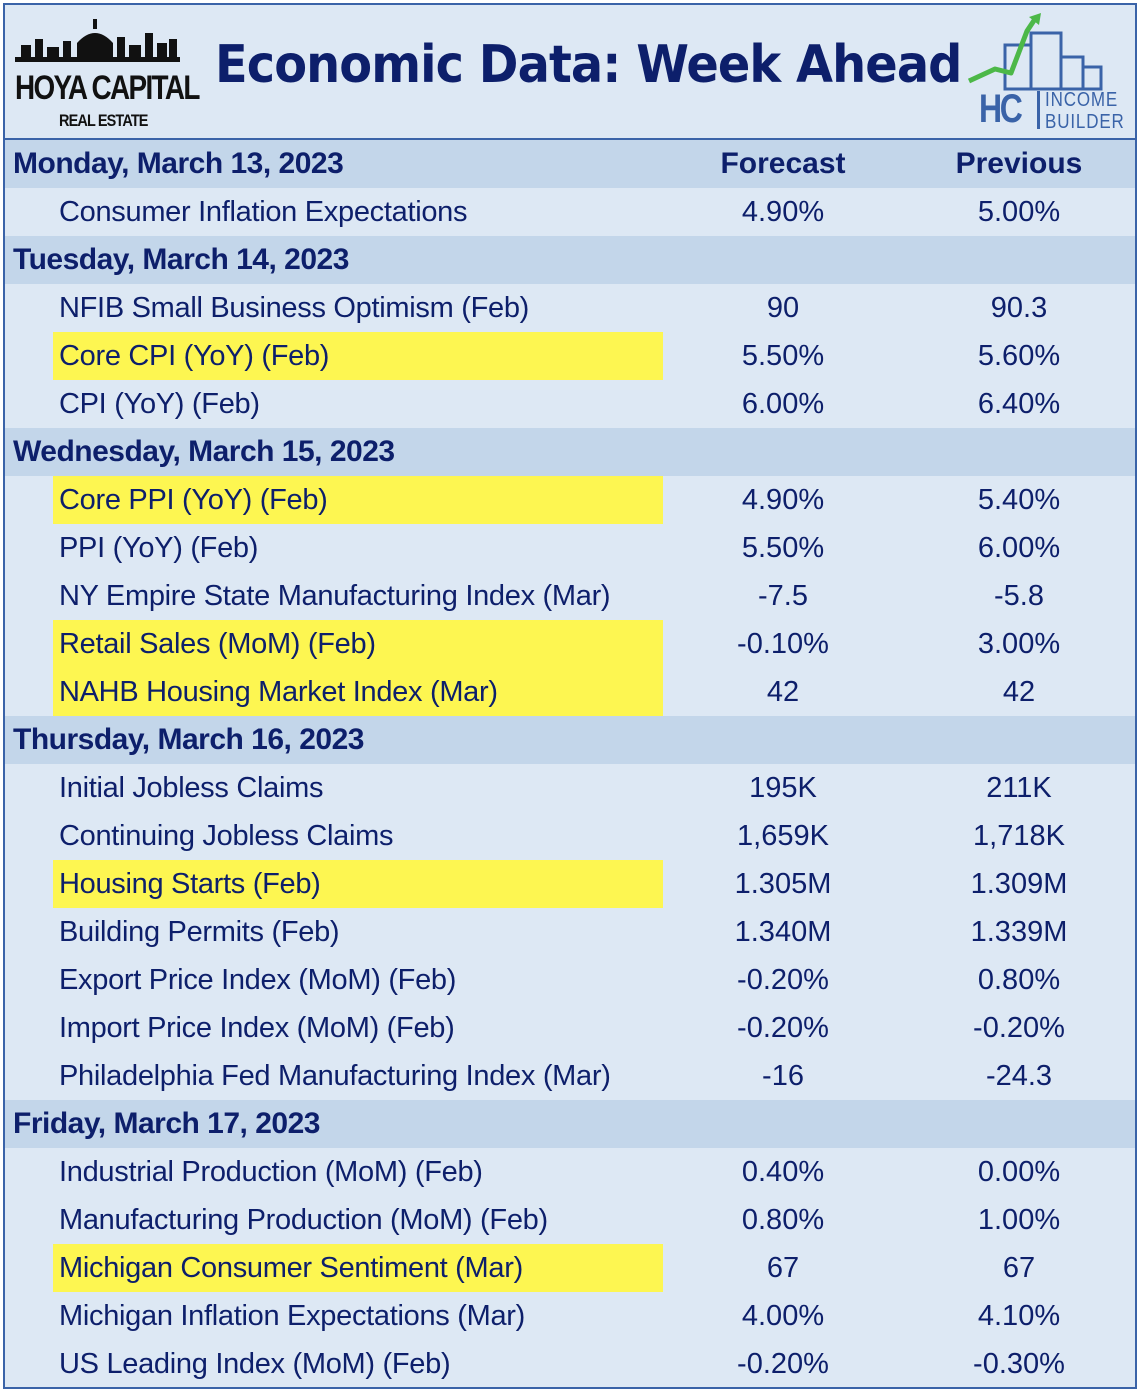  Describe the element at coordinates (783, 836) in the screenshot. I see `forecast-value: 1,659K` at that location.